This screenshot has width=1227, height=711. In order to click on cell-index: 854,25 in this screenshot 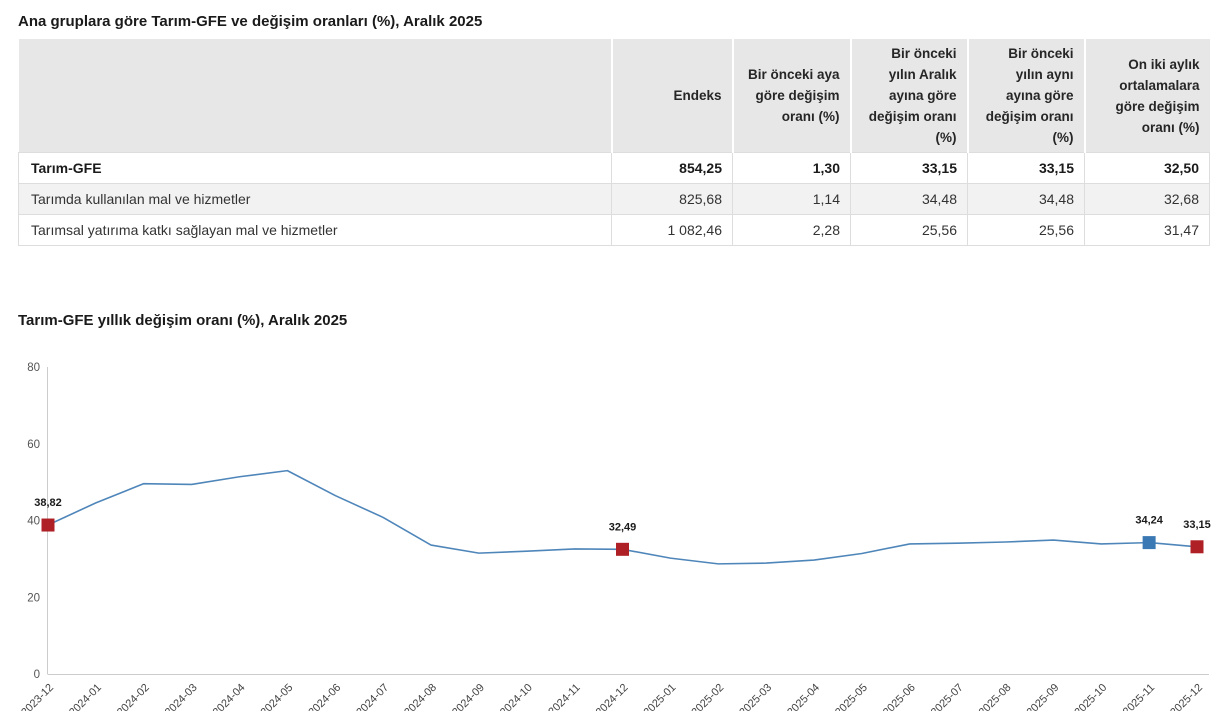, I will do `click(672, 168)`.